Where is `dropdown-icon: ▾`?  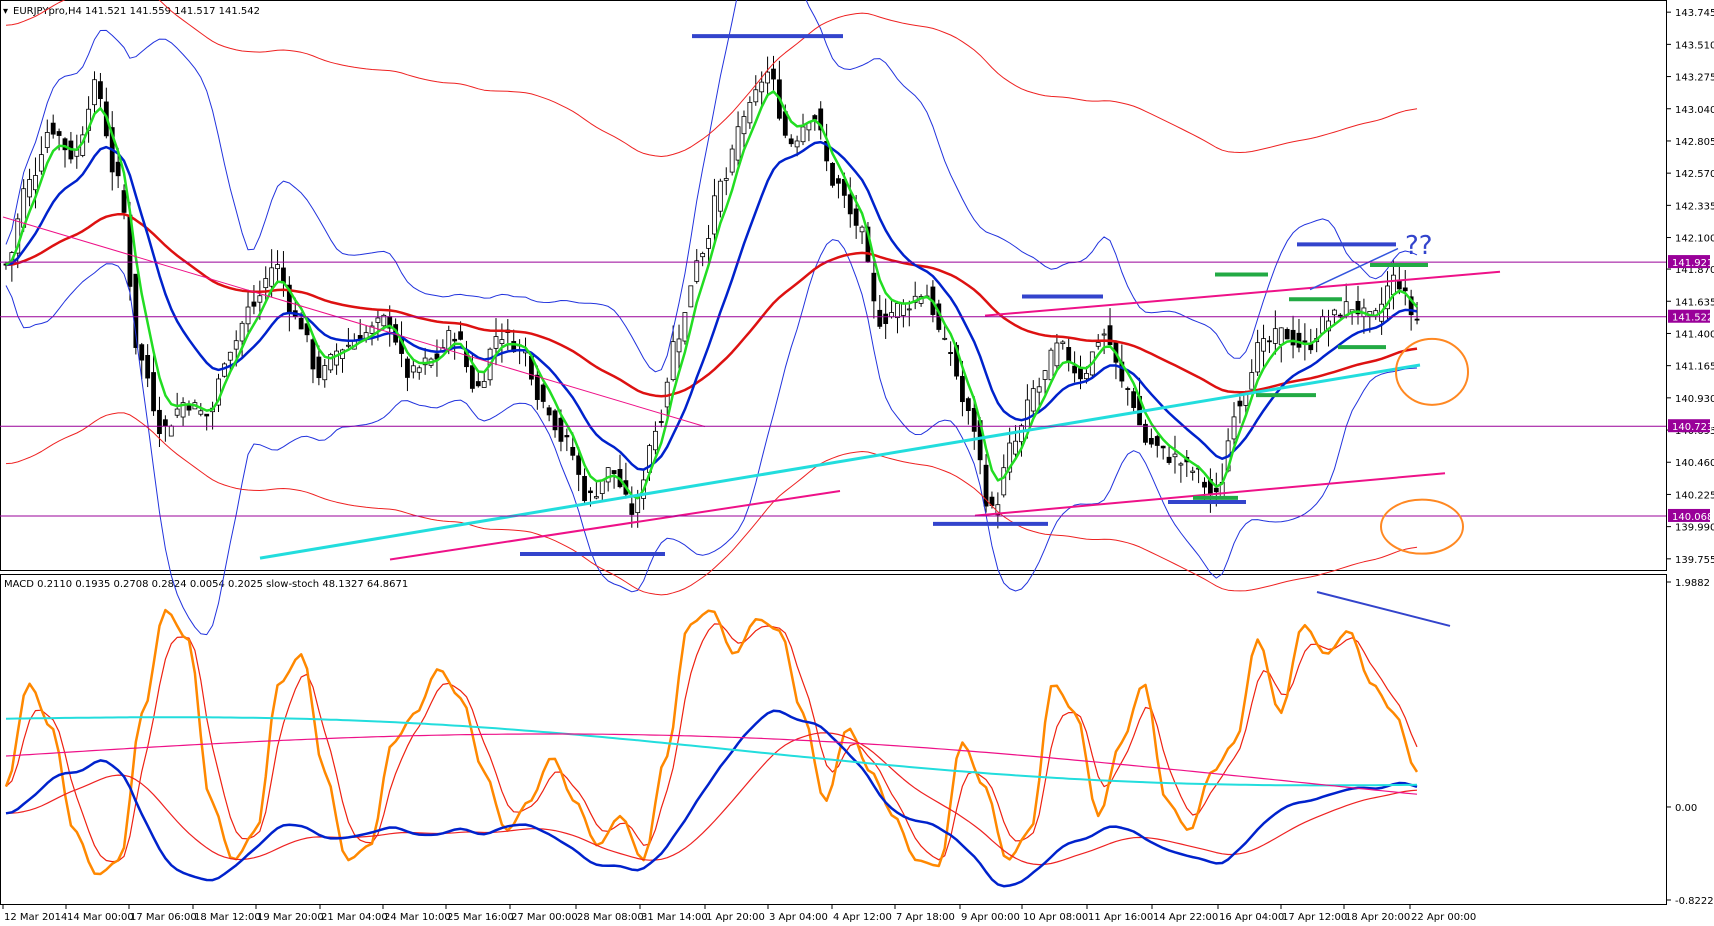
dropdown-icon: ▾ is located at coordinates (5, 11).